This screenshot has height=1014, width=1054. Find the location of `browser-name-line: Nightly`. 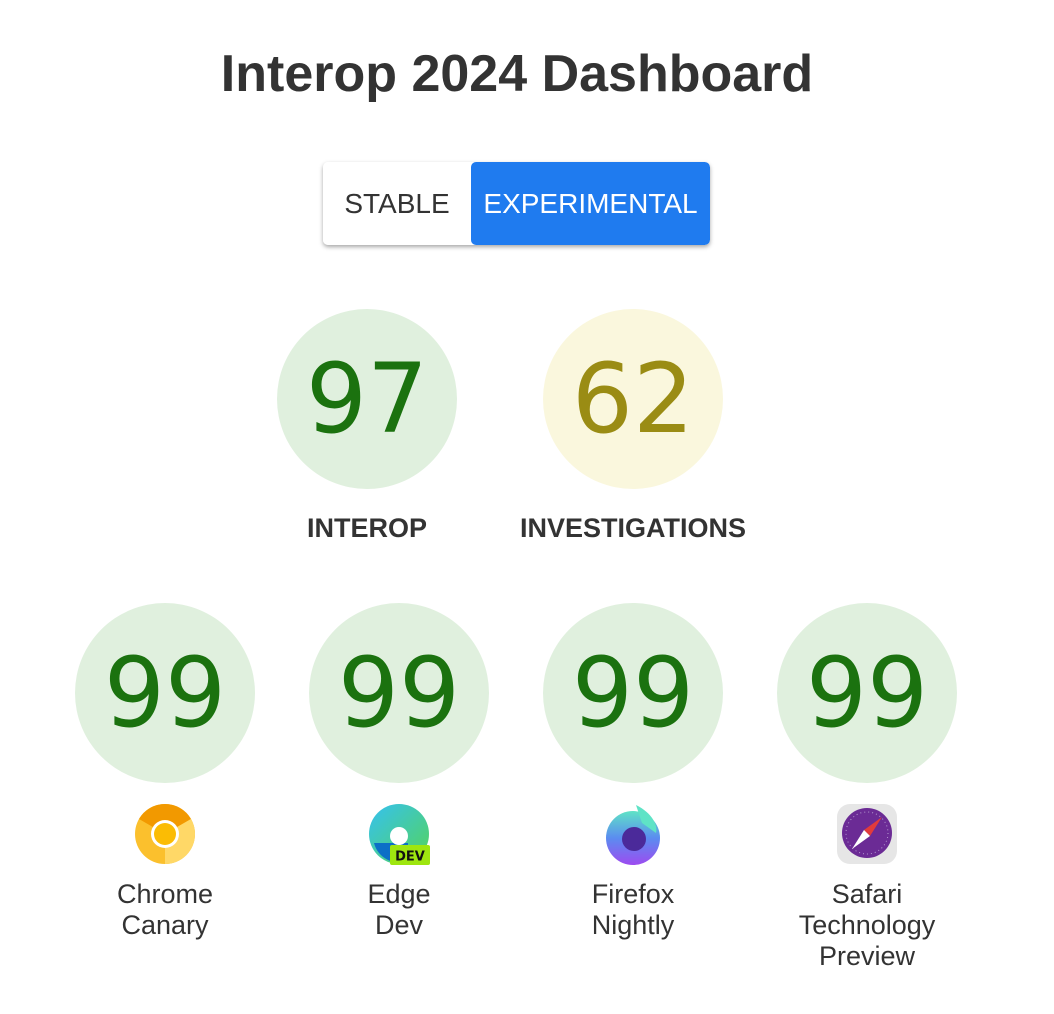

browser-name-line: Nightly is located at coordinates (633, 925).